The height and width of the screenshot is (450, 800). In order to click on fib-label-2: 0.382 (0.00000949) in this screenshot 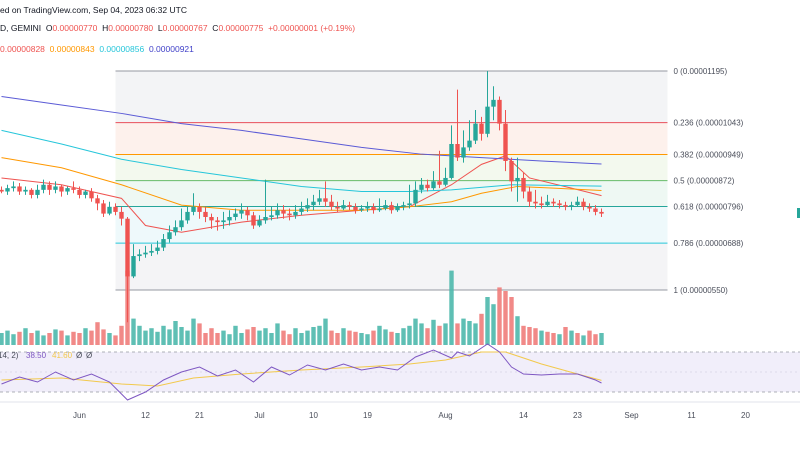, I will do `click(709, 155)`.